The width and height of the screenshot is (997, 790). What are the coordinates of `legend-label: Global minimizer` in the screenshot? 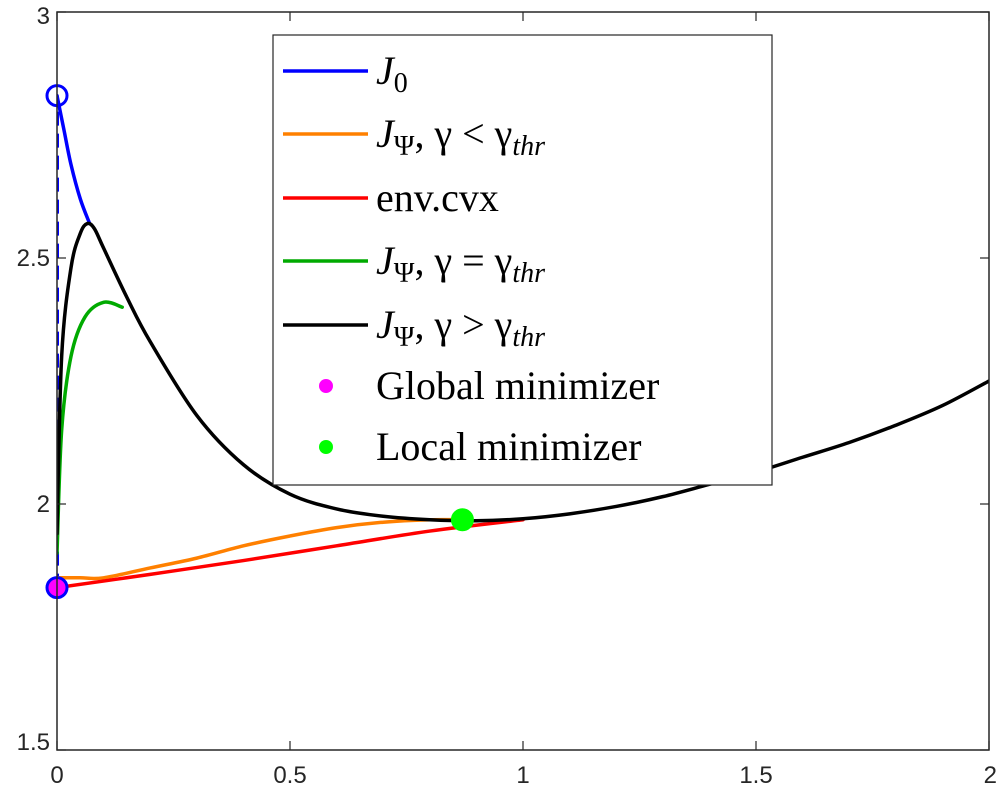 It's located at (517, 385).